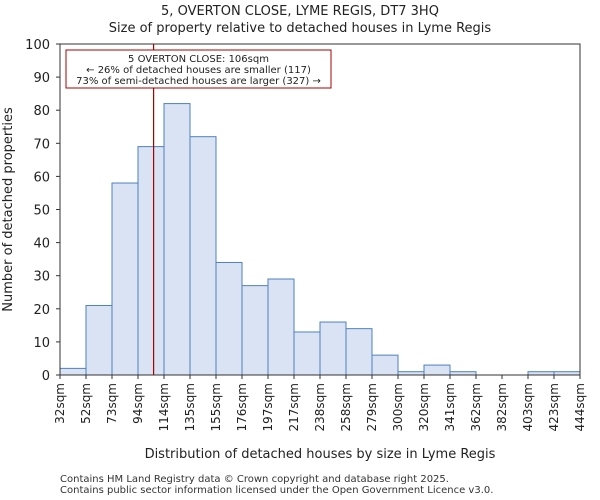 The image size is (600, 500). I want to click on y-tick-label: 10, so click(41, 343).